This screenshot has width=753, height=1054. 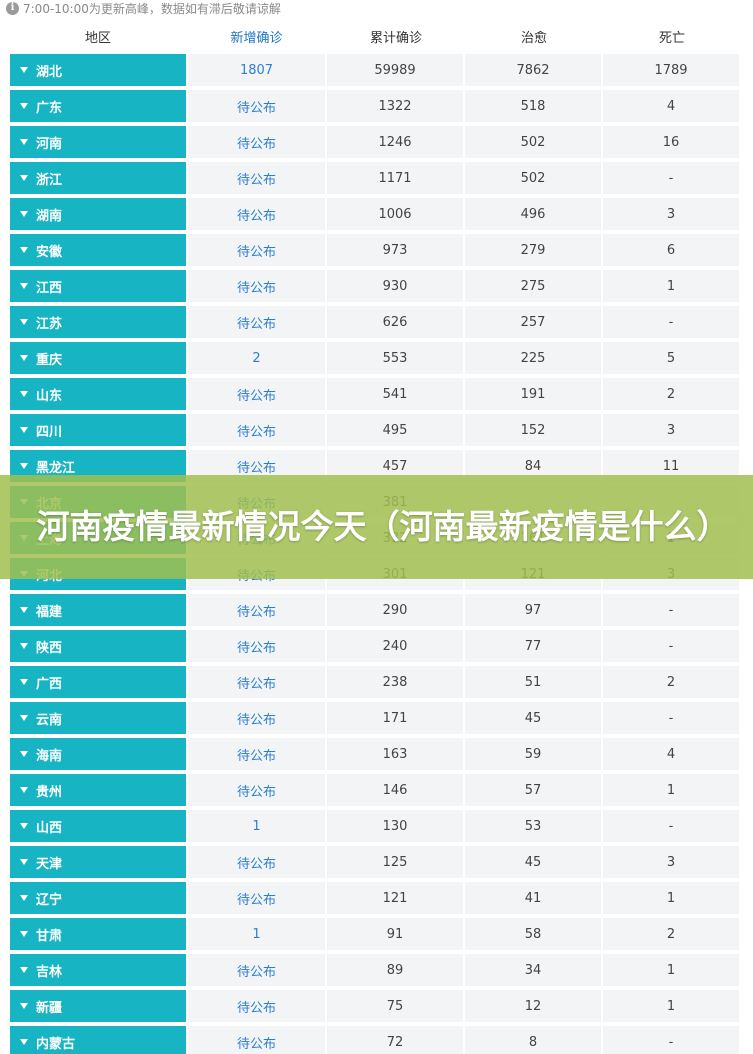 What do you see at coordinates (49, 720) in the screenshot?
I see `region-name: 云南` at bounding box center [49, 720].